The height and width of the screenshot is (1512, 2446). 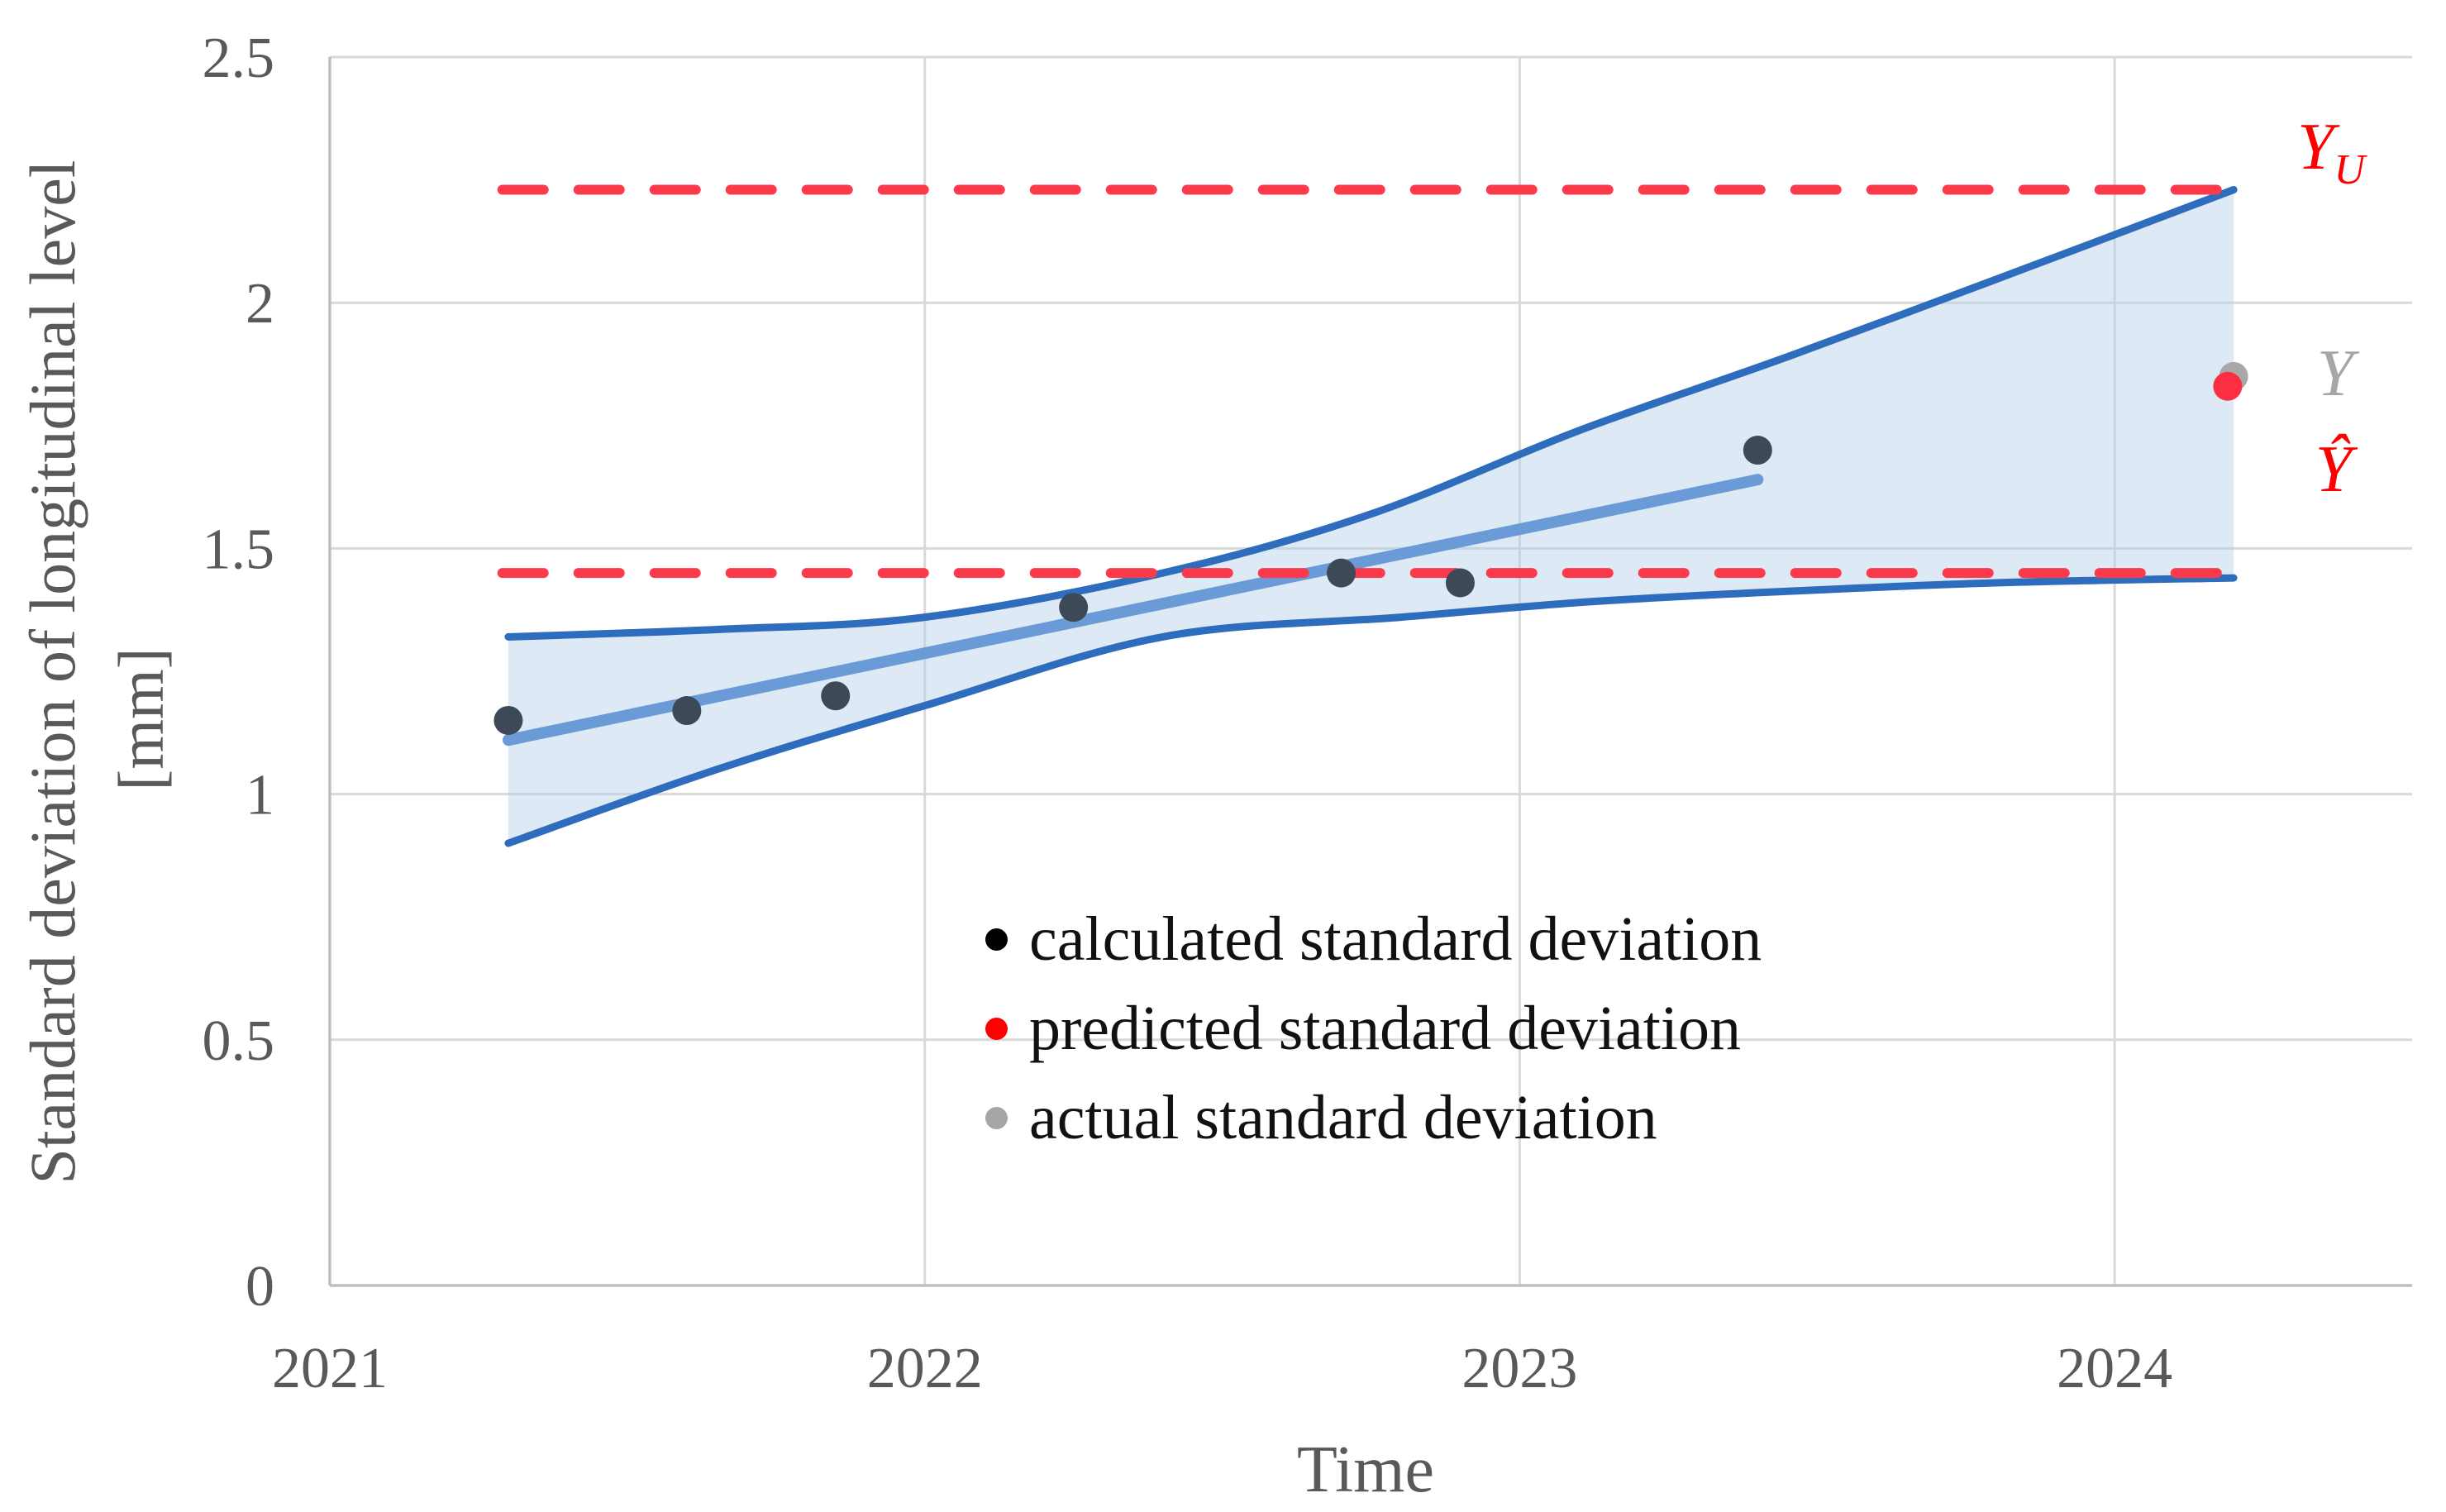 What do you see at coordinates (1519, 1368) in the screenshot?
I see `x-tick-label-2023: 2023` at bounding box center [1519, 1368].